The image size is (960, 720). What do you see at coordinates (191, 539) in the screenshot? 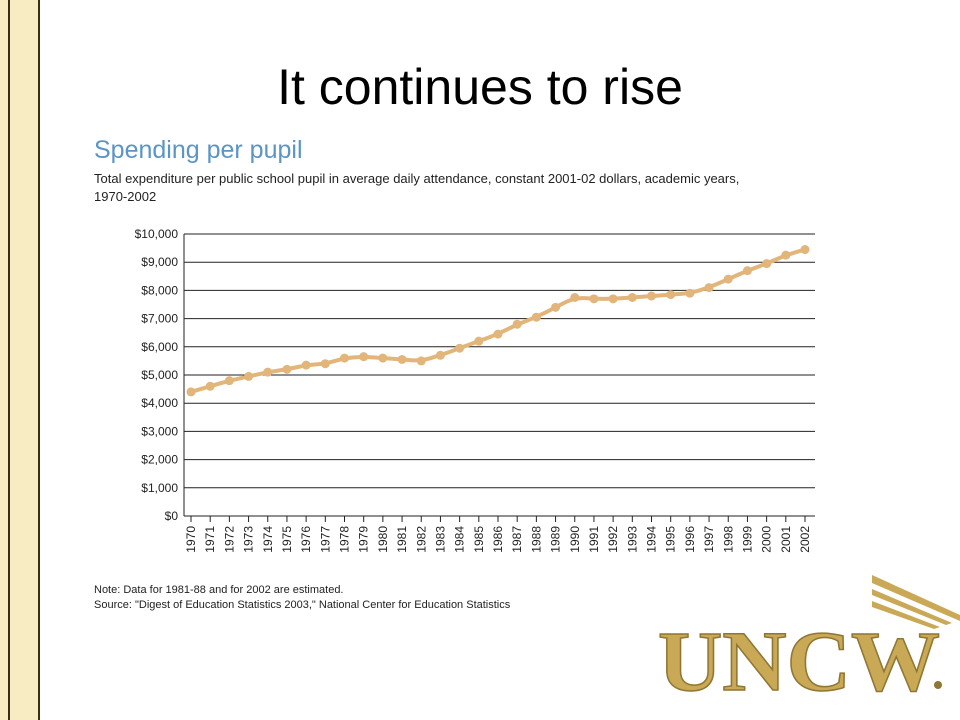
I see `x-tick-label: 1970` at bounding box center [191, 539].